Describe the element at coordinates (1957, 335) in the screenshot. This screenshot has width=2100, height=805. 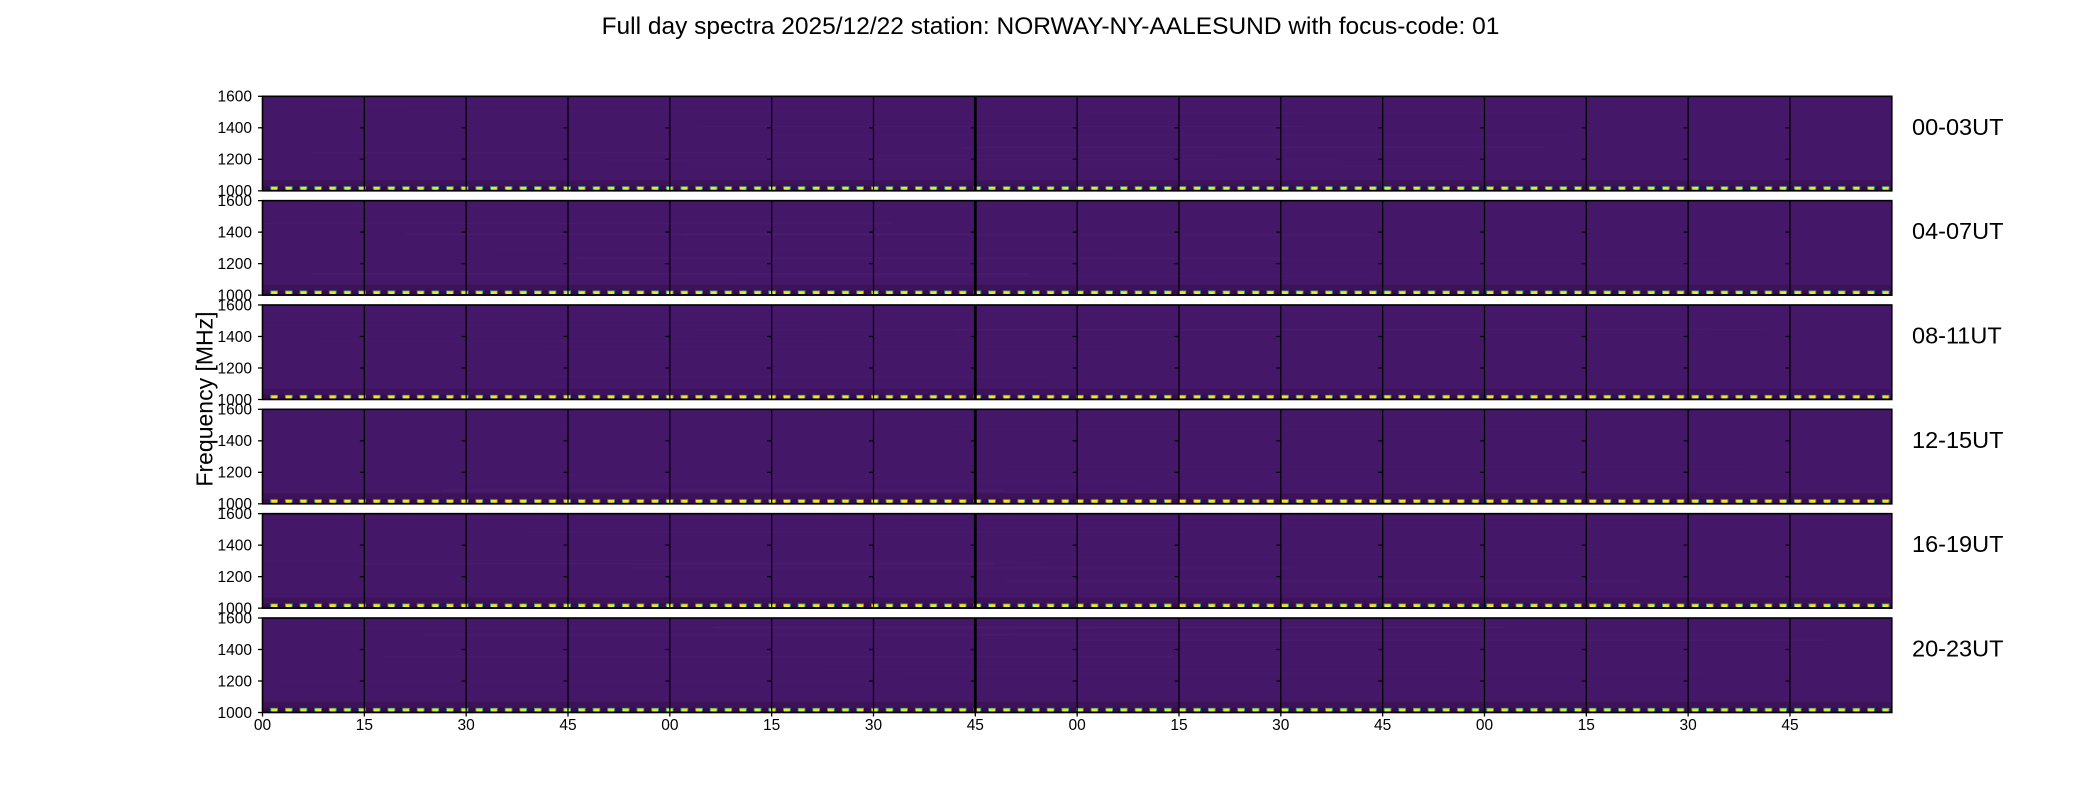
I see `svg-text: 08-11UT` at that location.